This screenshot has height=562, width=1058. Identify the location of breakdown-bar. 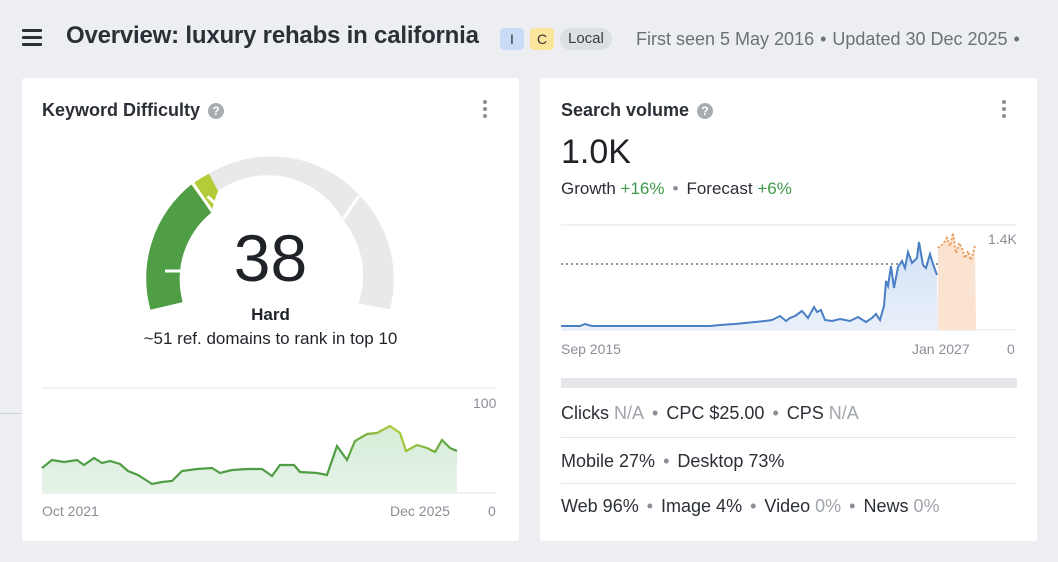
(789, 383).